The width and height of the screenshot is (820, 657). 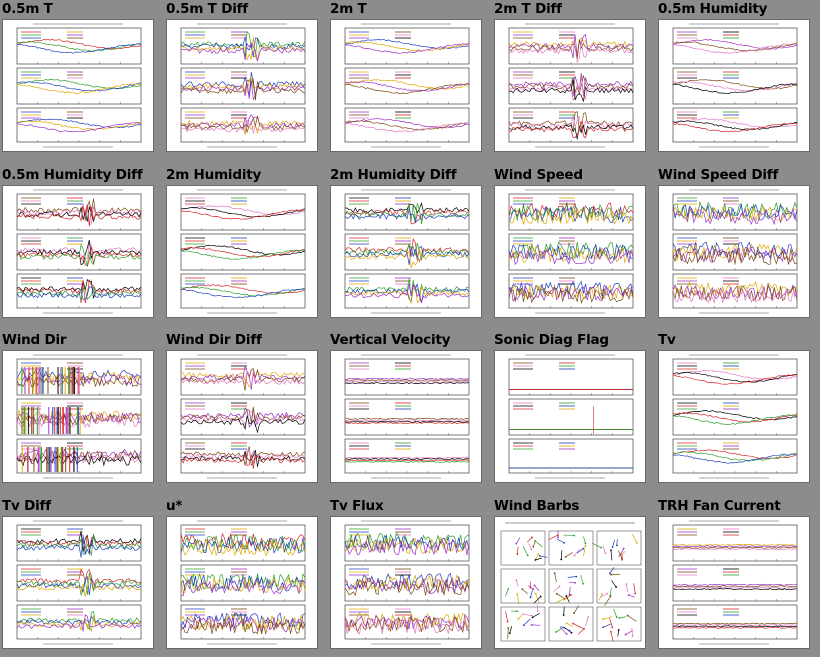 What do you see at coordinates (26, 506) in the screenshot?
I see `plot-title: Tv Diff` at bounding box center [26, 506].